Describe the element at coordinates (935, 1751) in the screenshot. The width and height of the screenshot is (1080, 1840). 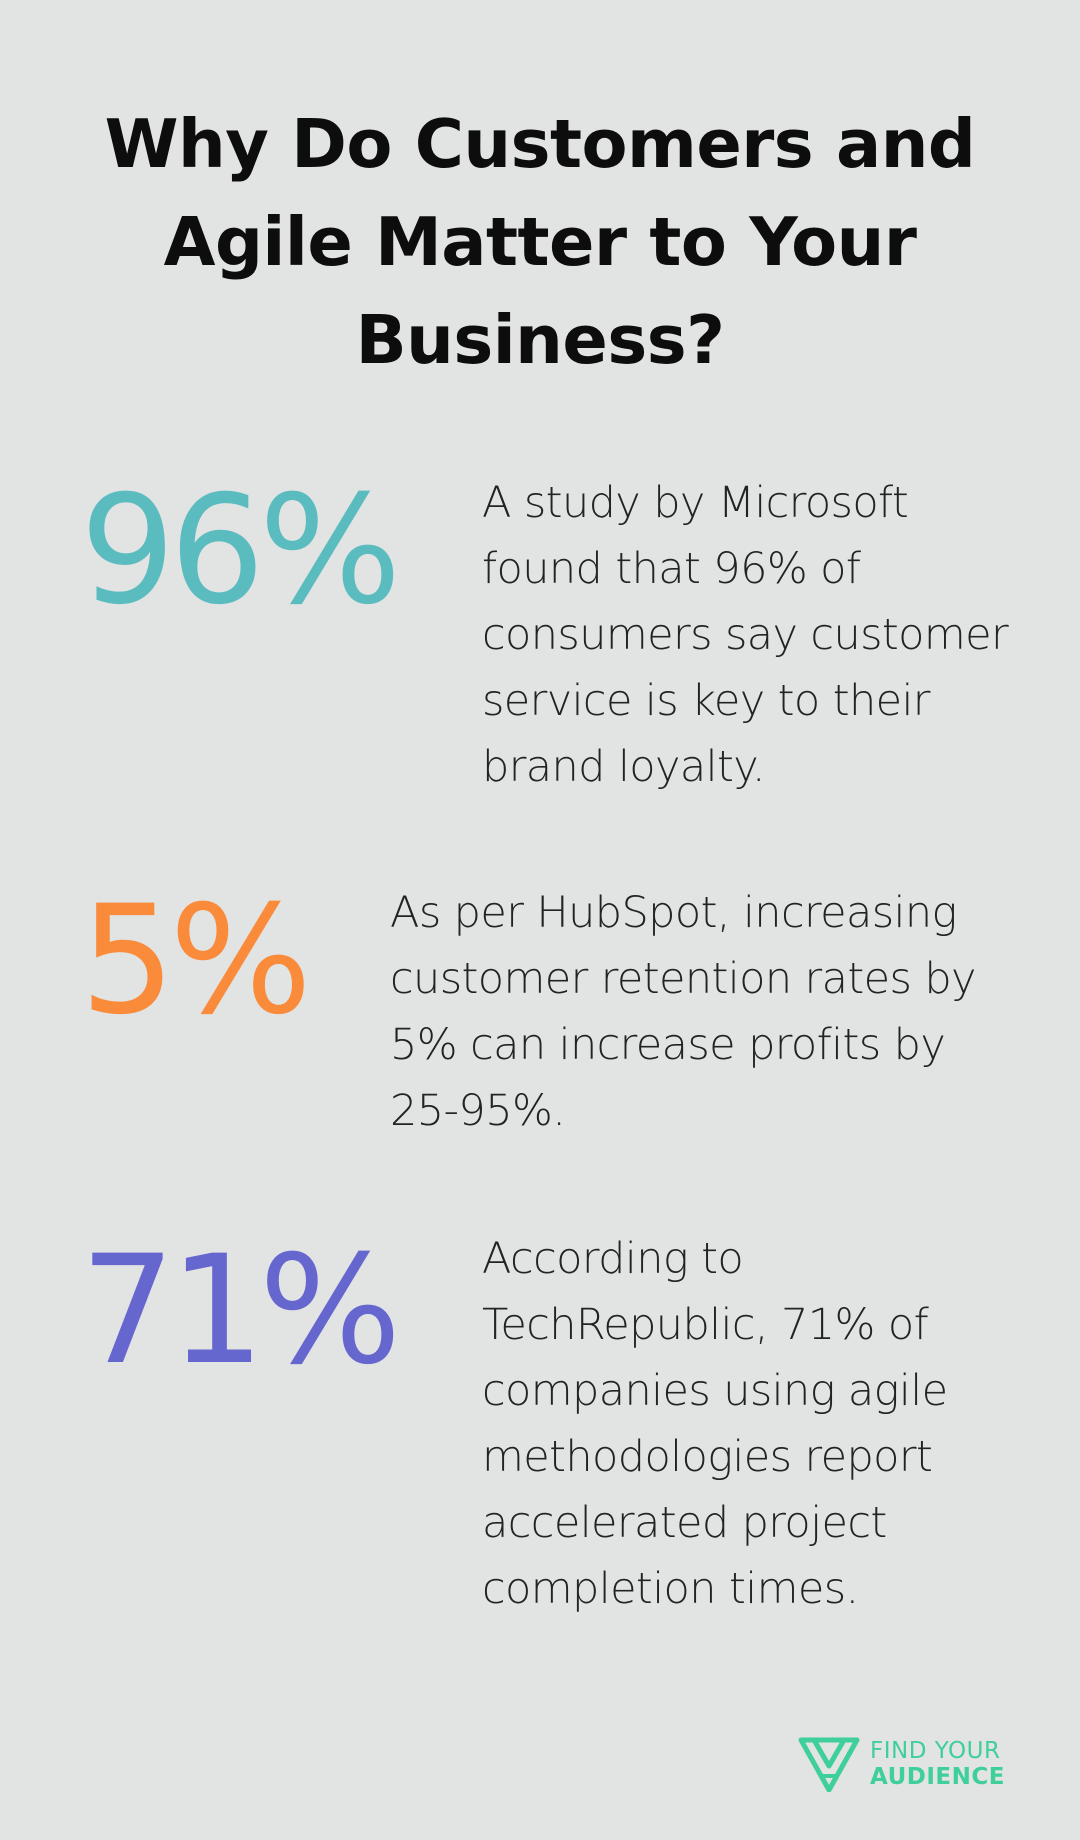
I see `logo-text-top: FIND YOUR` at that location.